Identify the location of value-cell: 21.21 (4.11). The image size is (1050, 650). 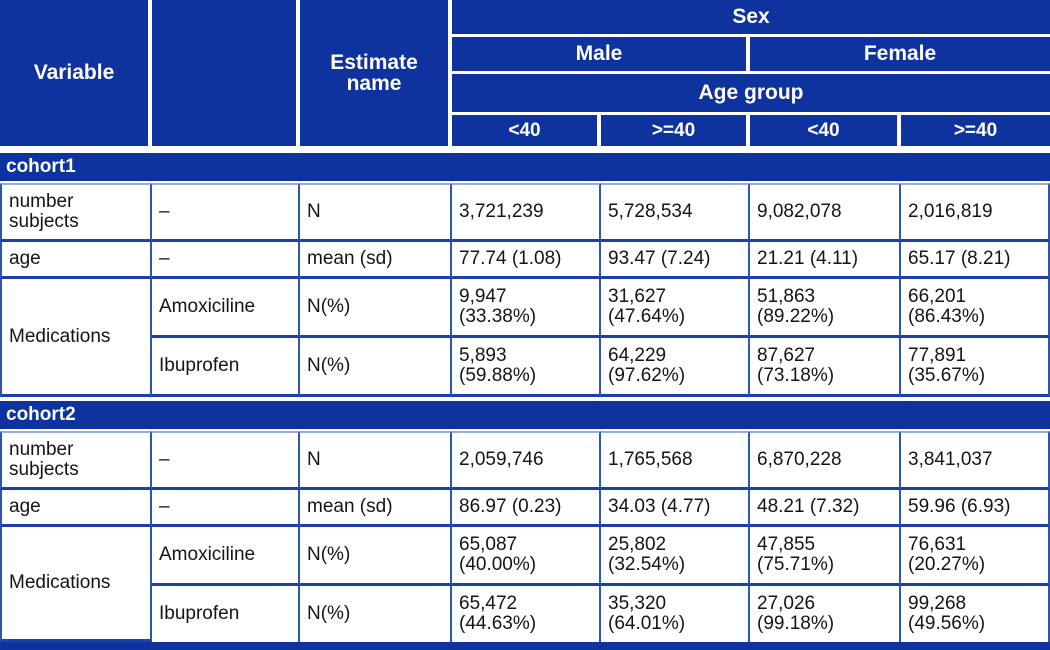
(825, 260).